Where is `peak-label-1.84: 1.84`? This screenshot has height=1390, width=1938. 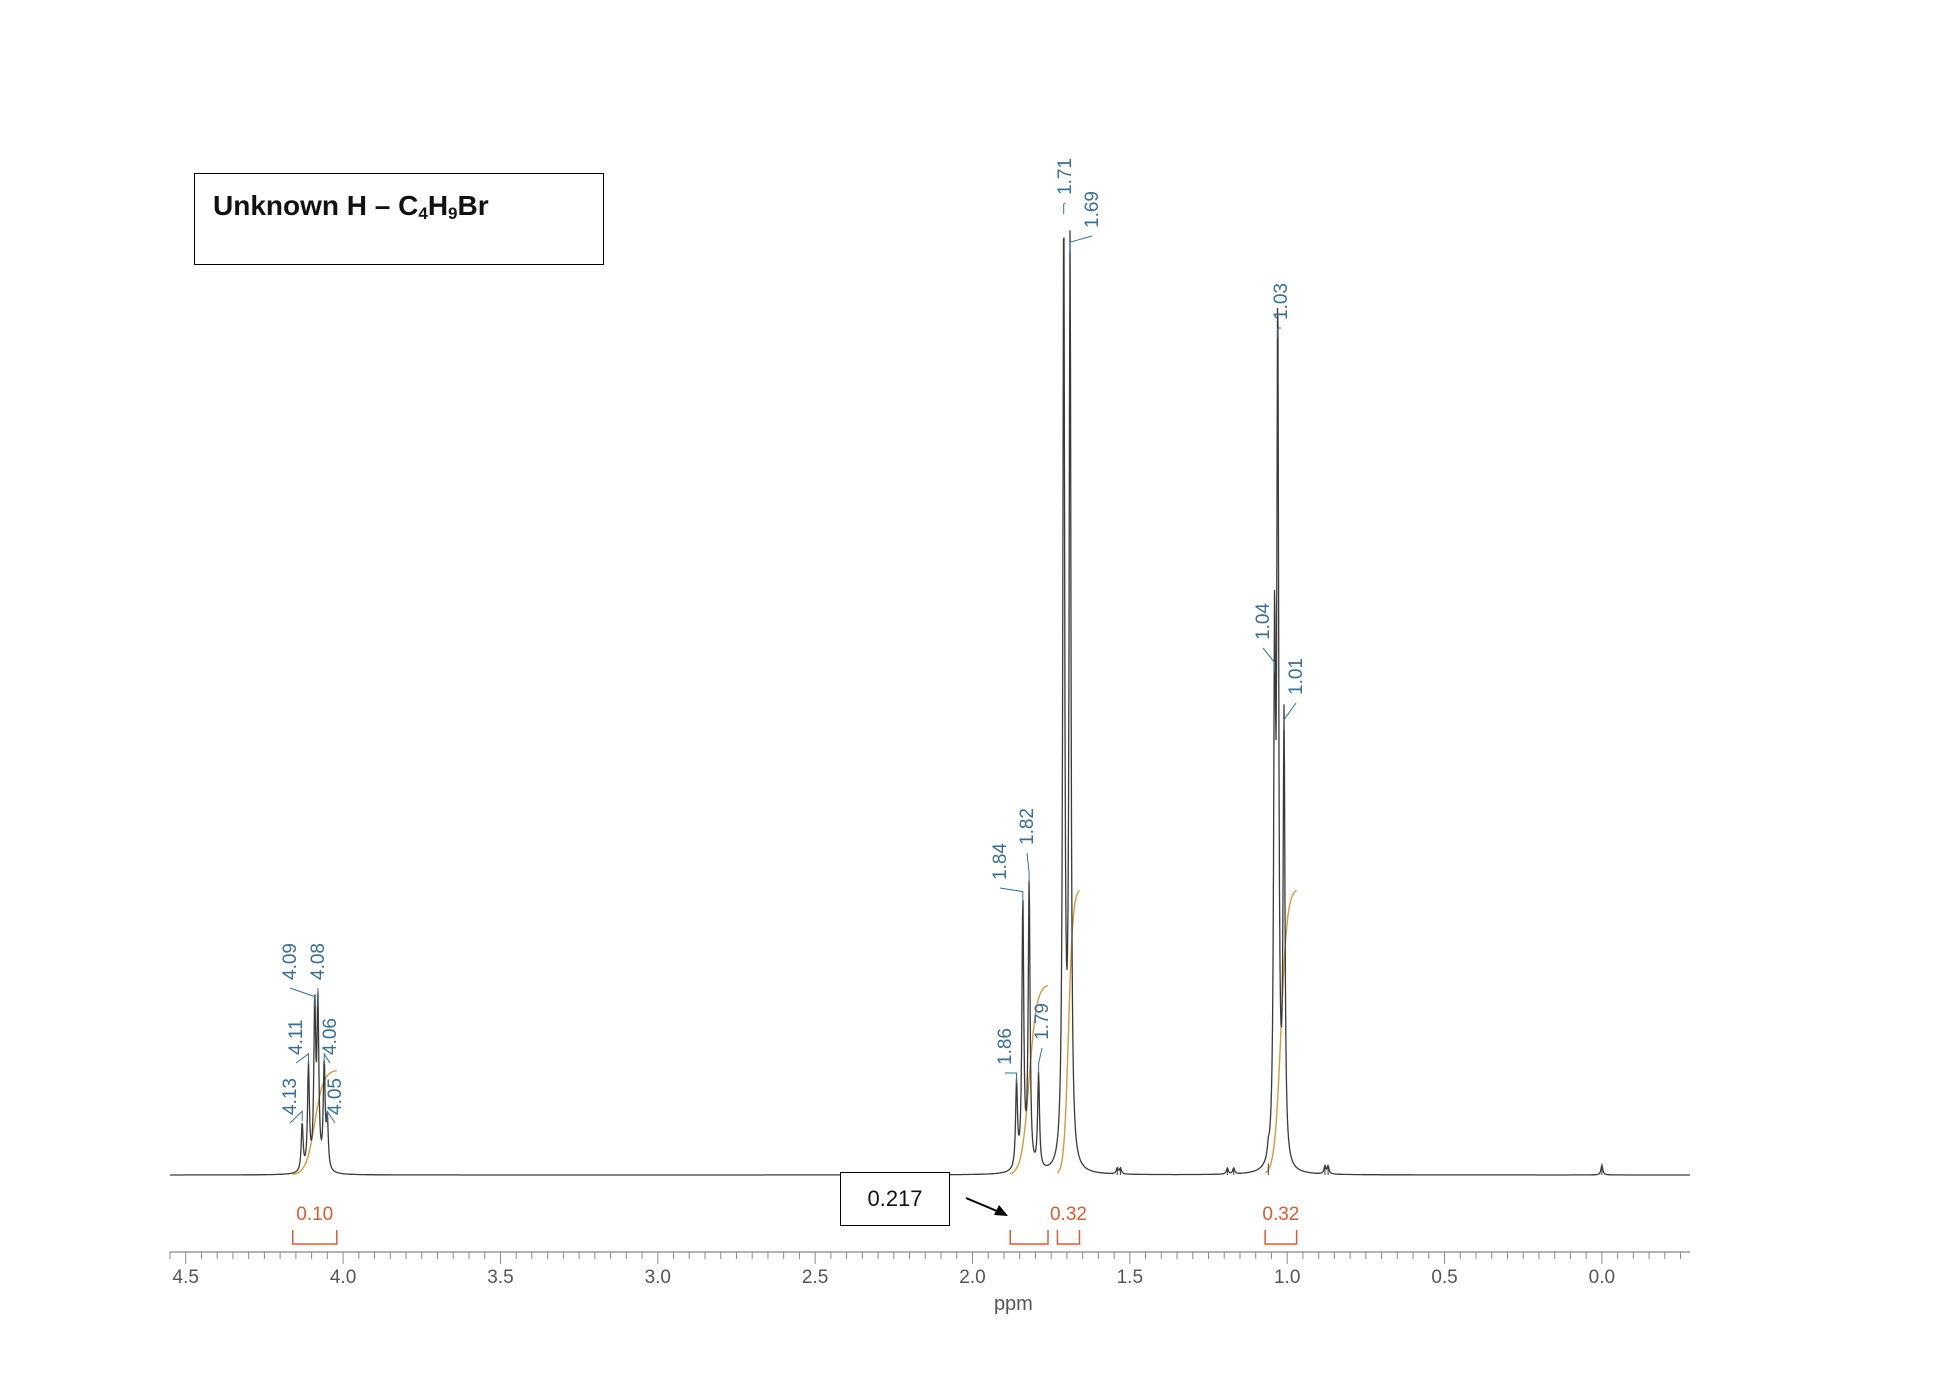
peak-label-1.84: 1.84 is located at coordinates (1007, 872).